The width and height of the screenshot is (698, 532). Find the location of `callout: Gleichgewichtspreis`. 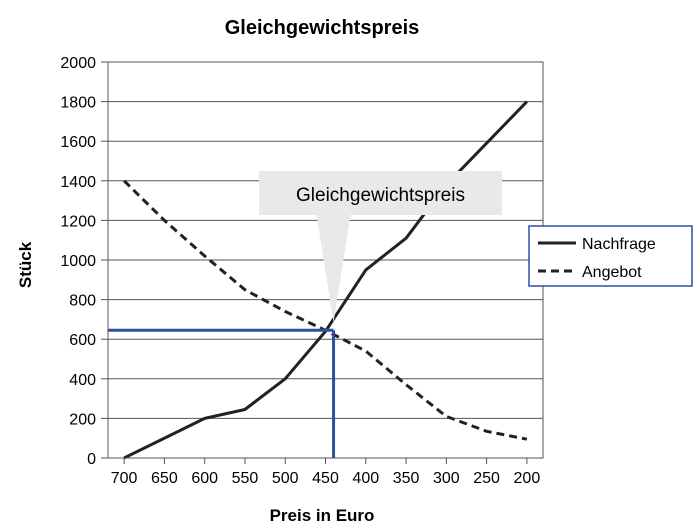

callout: Gleichgewichtspreis is located at coordinates (380, 247).